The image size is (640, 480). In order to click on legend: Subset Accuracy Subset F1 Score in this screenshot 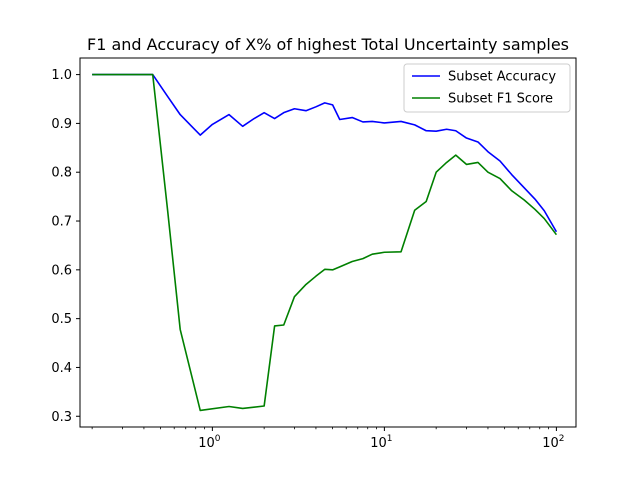, I will do `click(487, 88)`.